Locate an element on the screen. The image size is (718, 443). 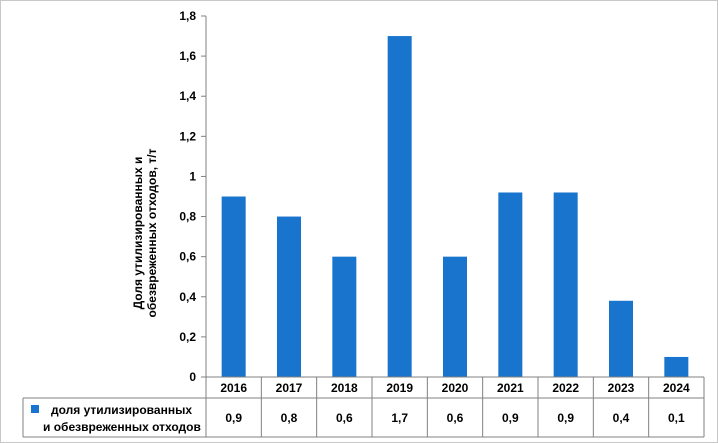
legend-label-line: доля утилизированных is located at coordinates (121, 410).